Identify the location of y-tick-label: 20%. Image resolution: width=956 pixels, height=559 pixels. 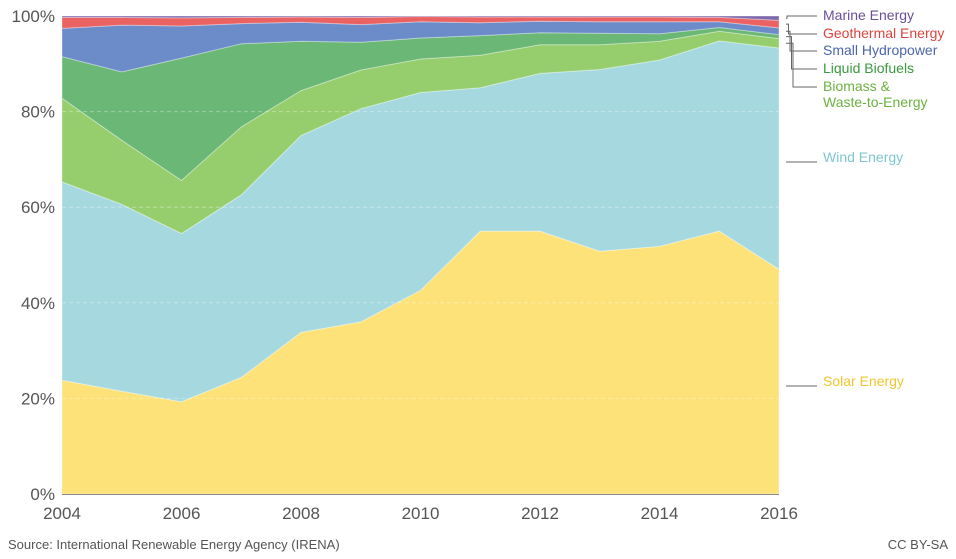
(38, 398).